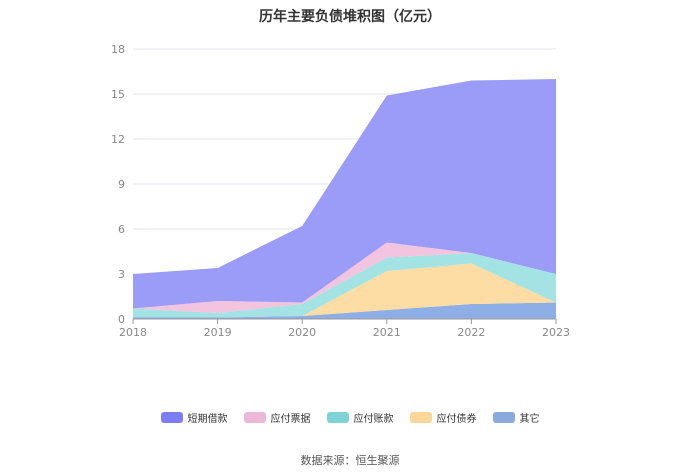 The width and height of the screenshot is (700, 474). I want to click on area-series-应付账款, so click(344, 285).